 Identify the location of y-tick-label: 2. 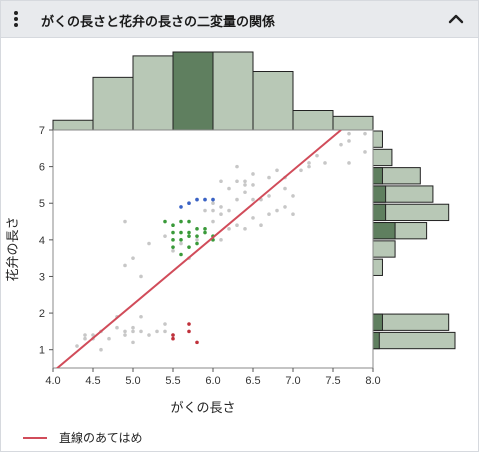
(42, 314).